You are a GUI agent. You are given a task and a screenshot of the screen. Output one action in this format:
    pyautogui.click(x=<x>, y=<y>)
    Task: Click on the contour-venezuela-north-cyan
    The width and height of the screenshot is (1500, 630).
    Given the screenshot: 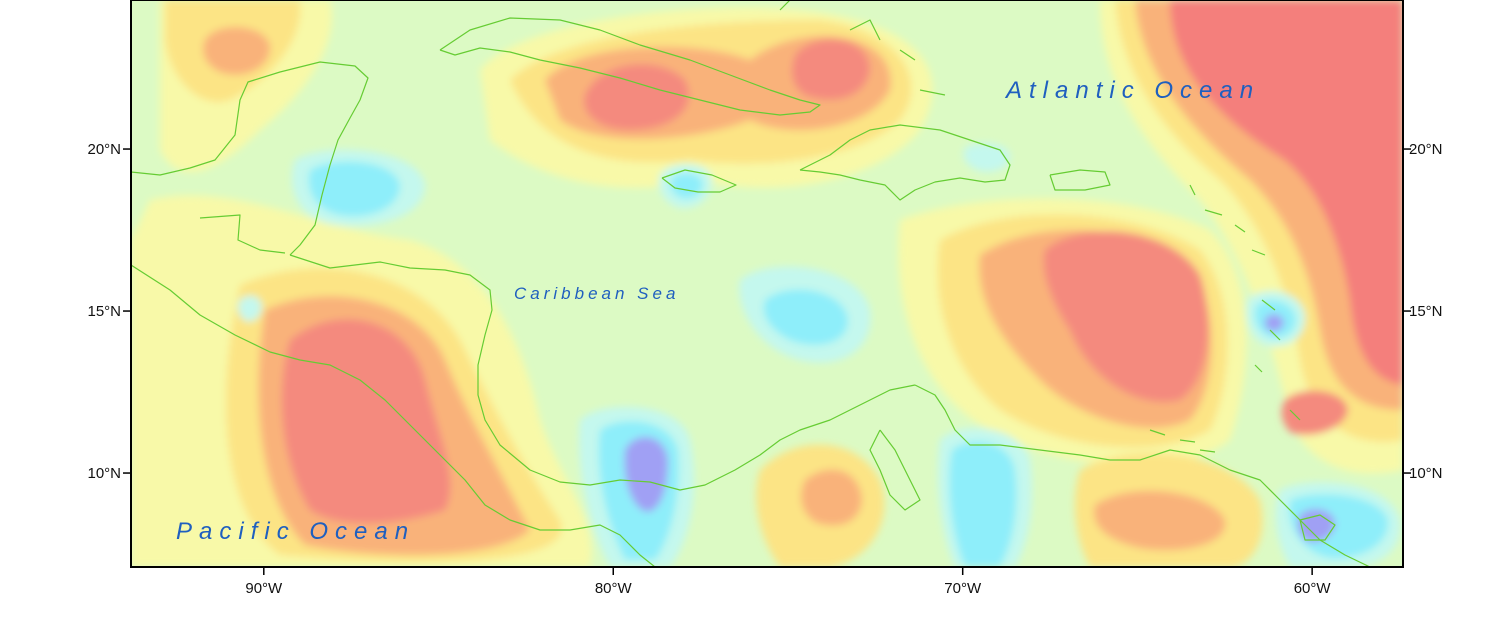 What is the action you would take?
    pyautogui.click(x=983, y=504)
    